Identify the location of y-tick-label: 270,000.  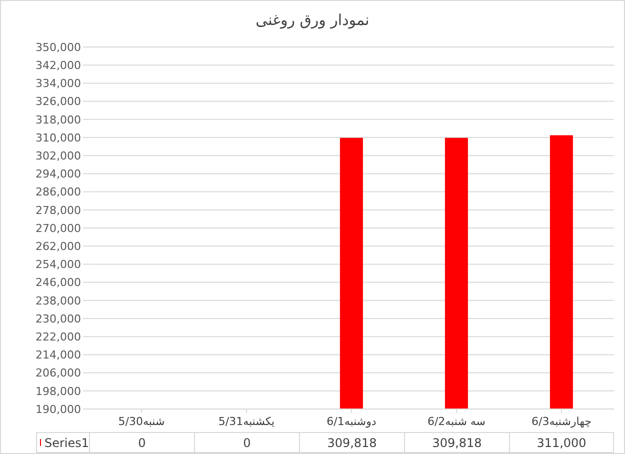
(58, 228).